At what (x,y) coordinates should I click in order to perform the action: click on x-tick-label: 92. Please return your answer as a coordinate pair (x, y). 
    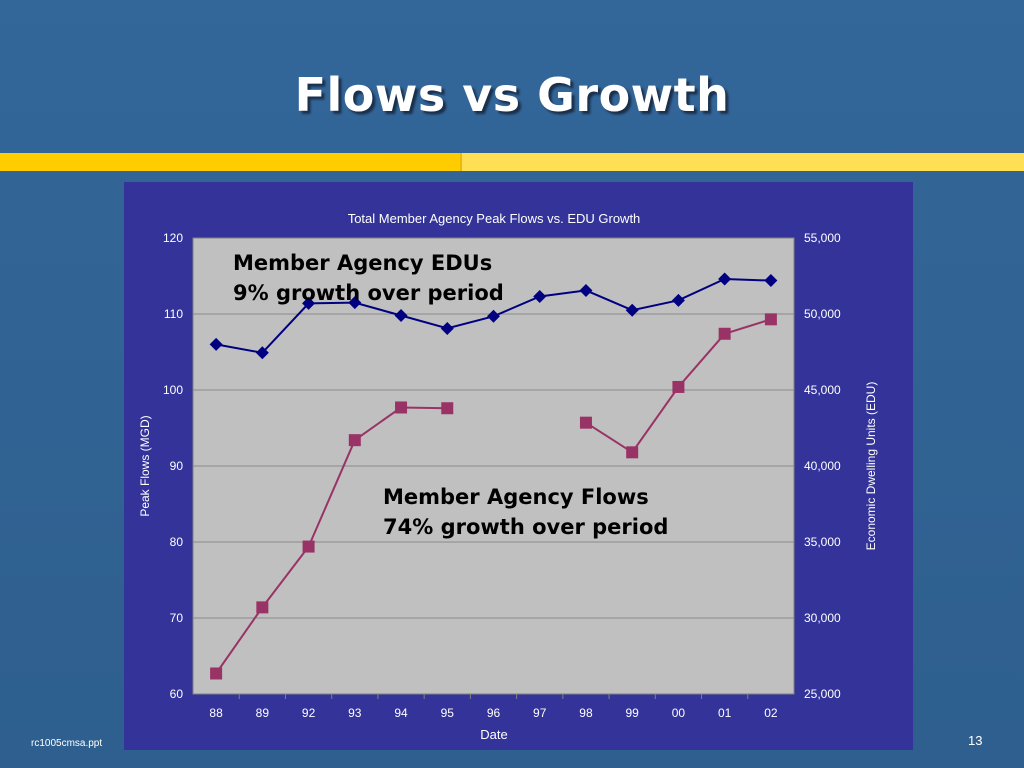
    Looking at the image, I should click on (309, 713).